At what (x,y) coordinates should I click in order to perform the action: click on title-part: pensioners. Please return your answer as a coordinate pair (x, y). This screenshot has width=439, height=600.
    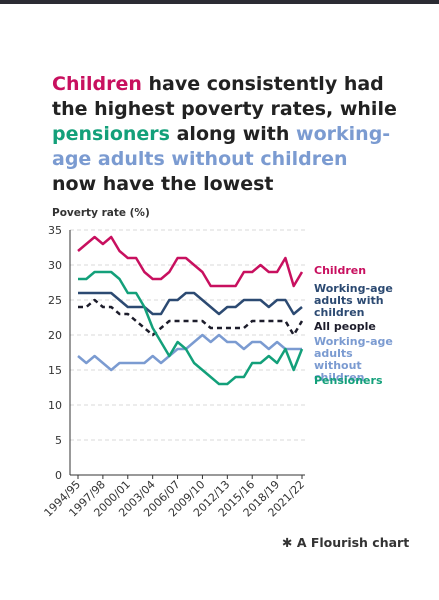
    Looking at the image, I should click on (111, 134).